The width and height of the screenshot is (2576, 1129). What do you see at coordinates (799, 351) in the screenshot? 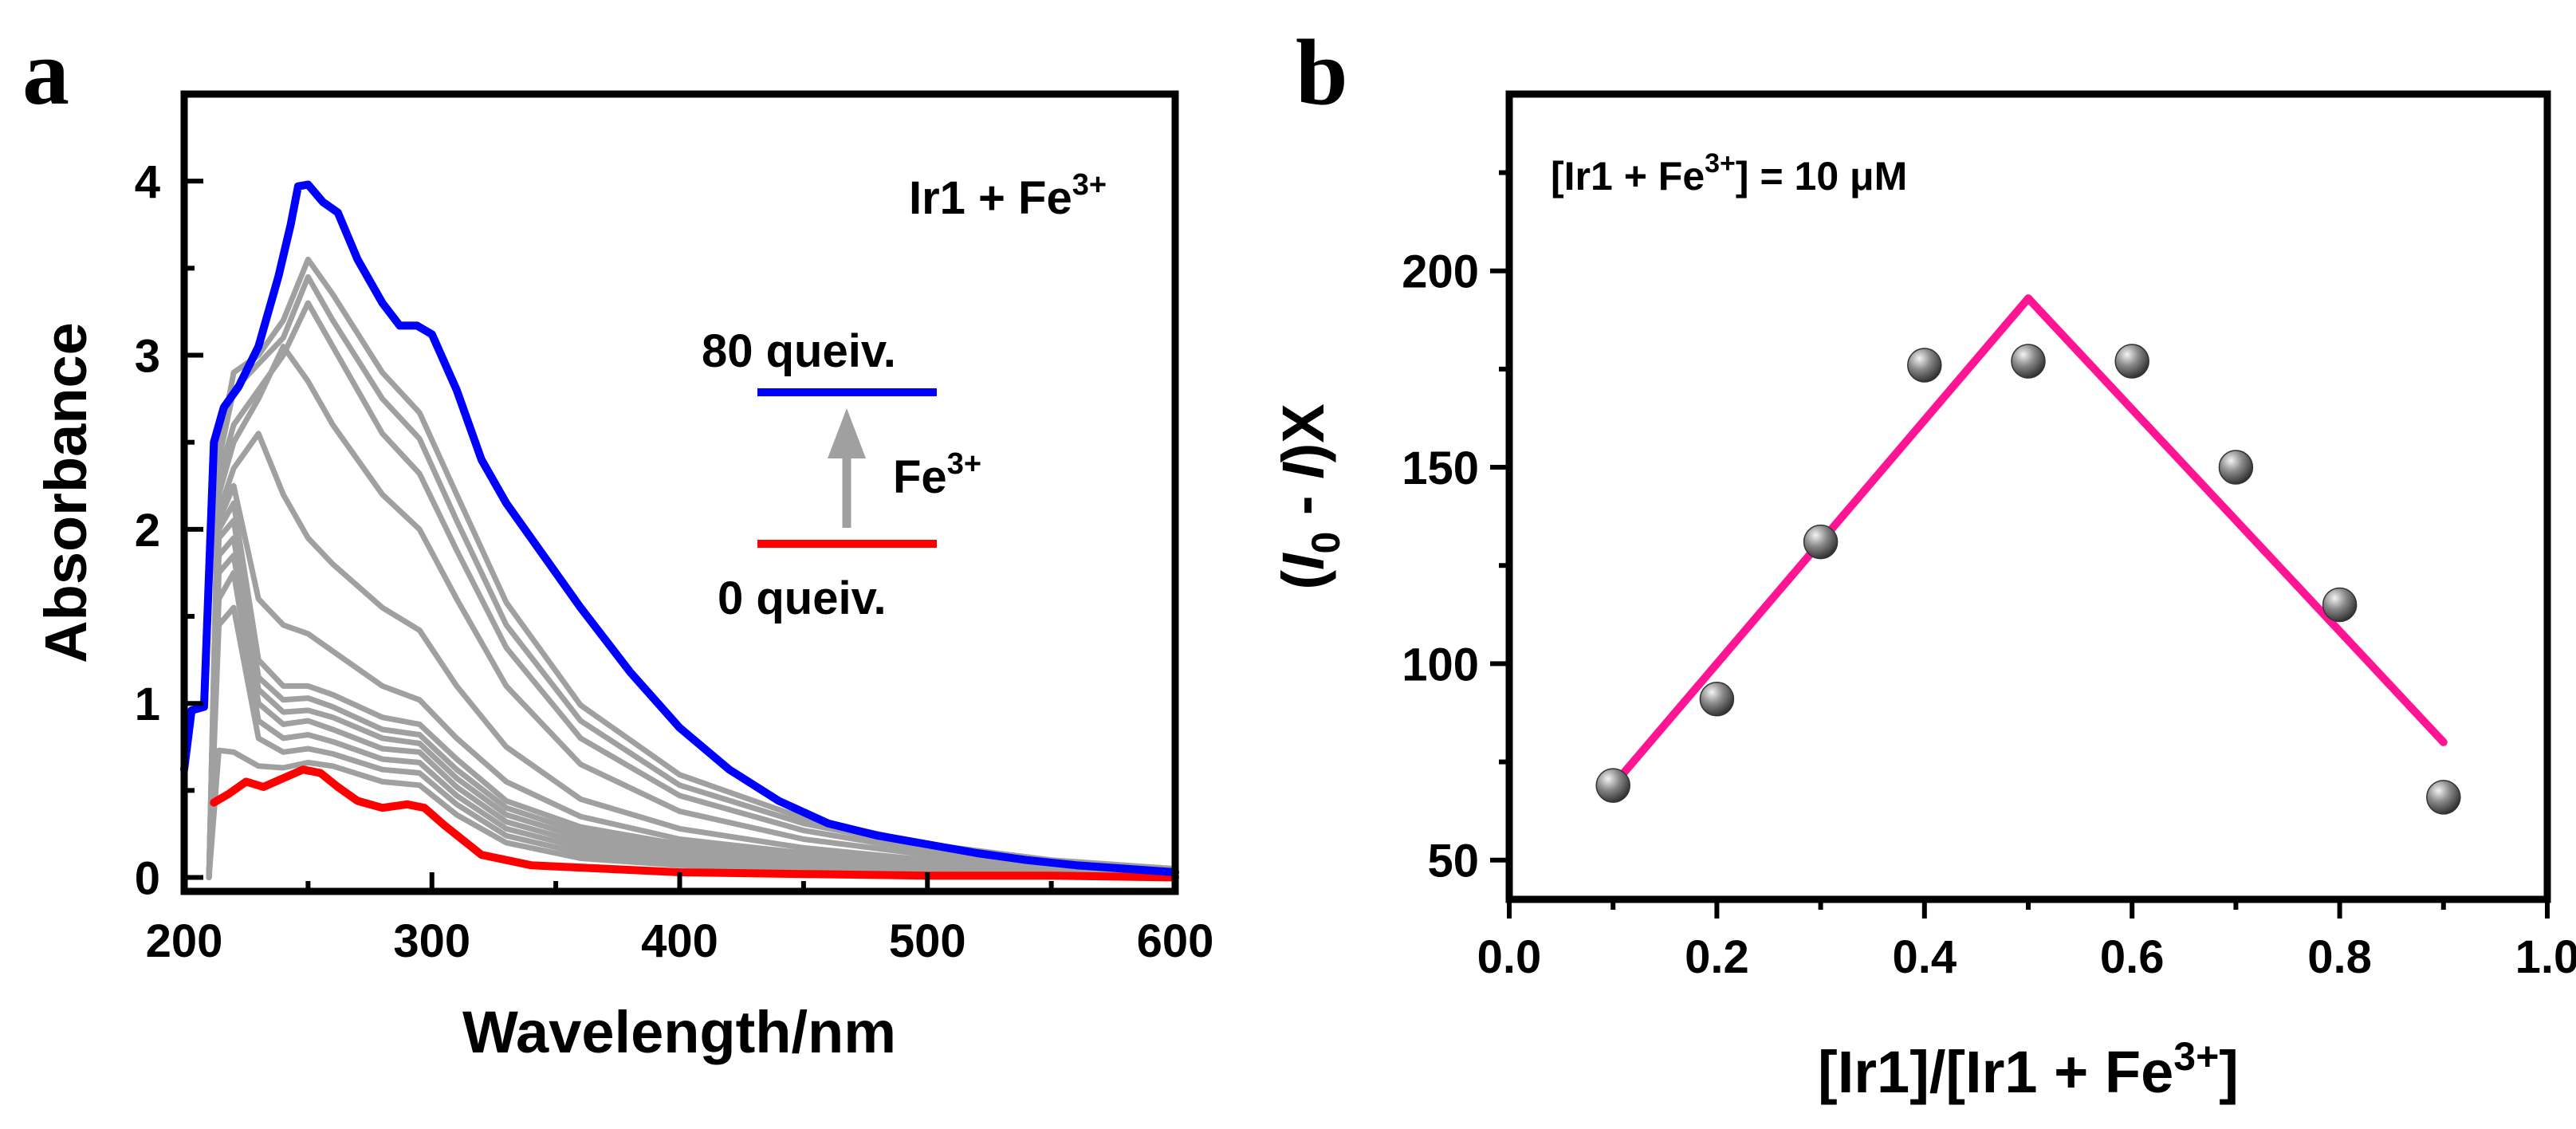
I see `legend-top-label: 80 queiv.` at bounding box center [799, 351].